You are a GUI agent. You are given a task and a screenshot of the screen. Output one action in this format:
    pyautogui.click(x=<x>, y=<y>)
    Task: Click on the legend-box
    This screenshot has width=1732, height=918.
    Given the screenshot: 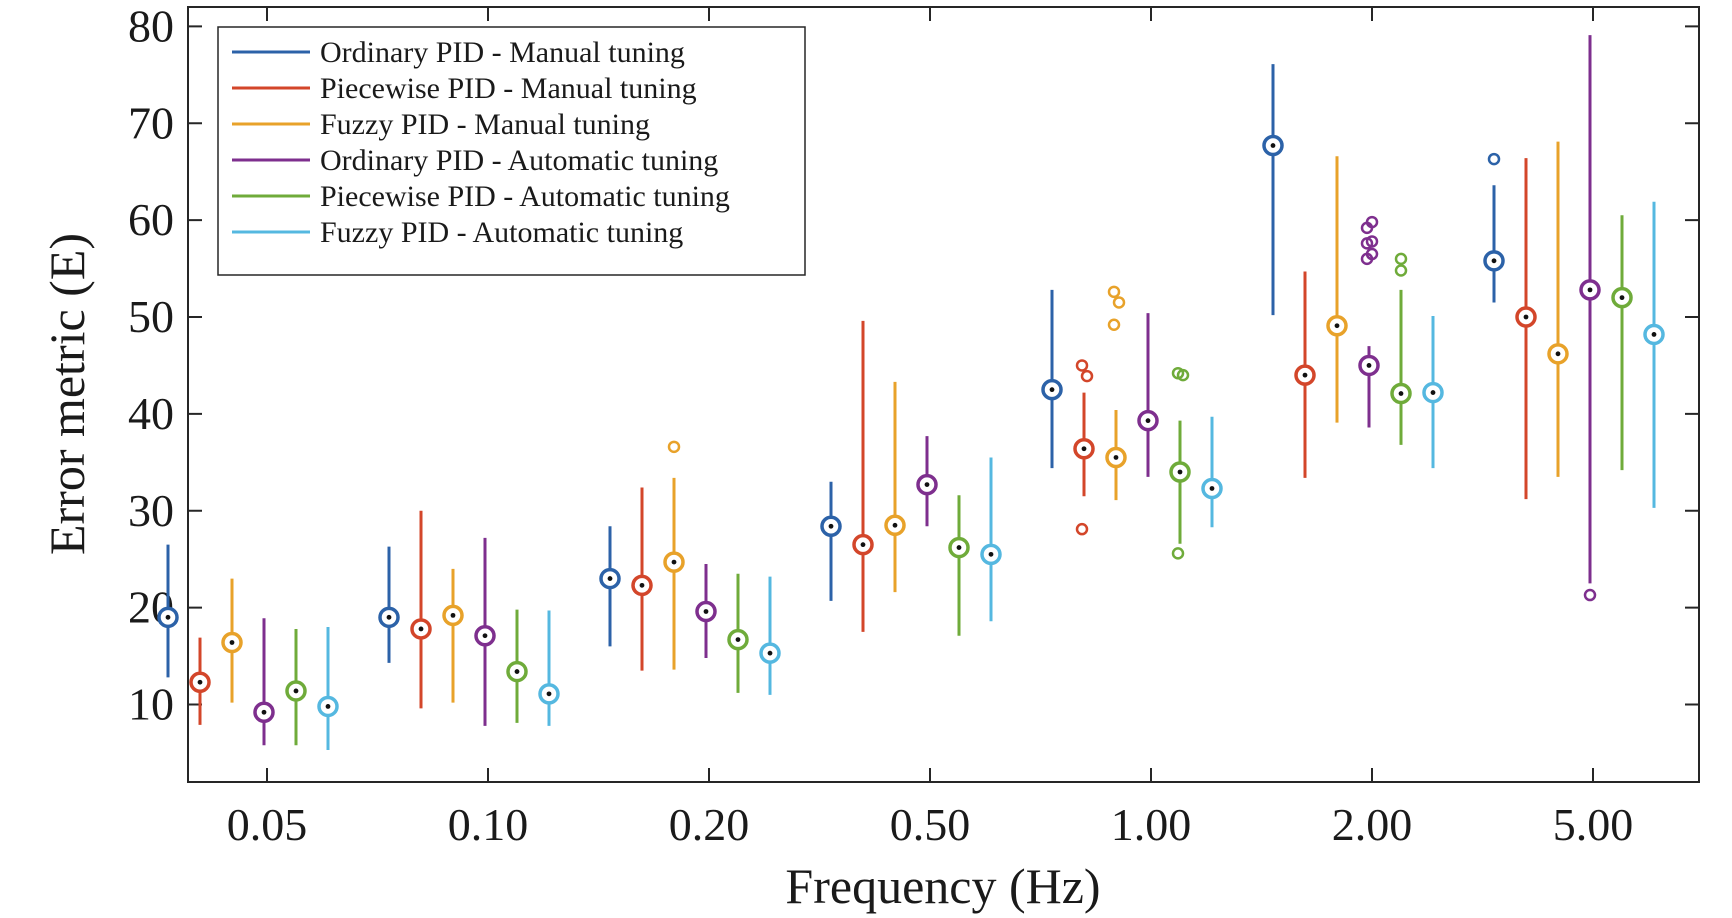 What is the action you would take?
    pyautogui.click(x=511, y=151)
    